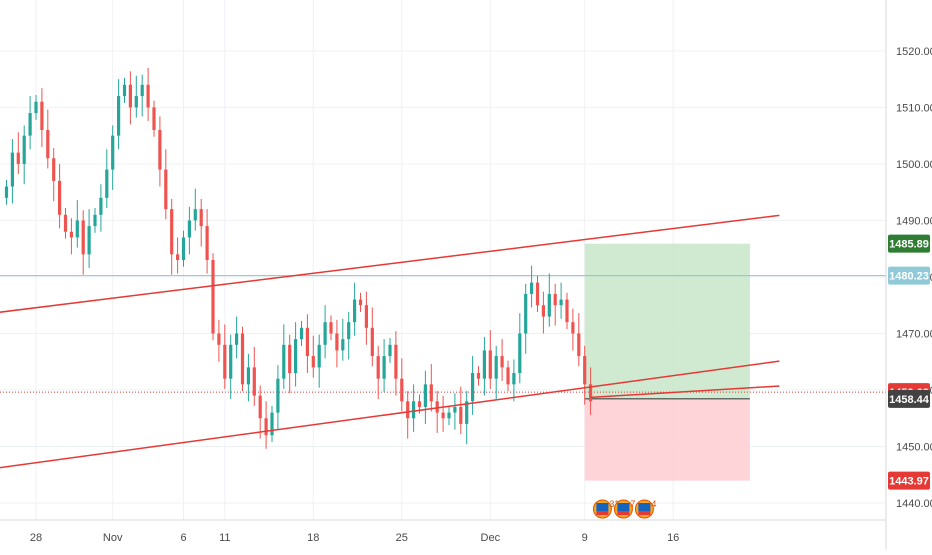 This screenshot has height=555, width=932. What do you see at coordinates (605, 509) in the screenshot?
I see `event-flag-icon: 31` at bounding box center [605, 509].